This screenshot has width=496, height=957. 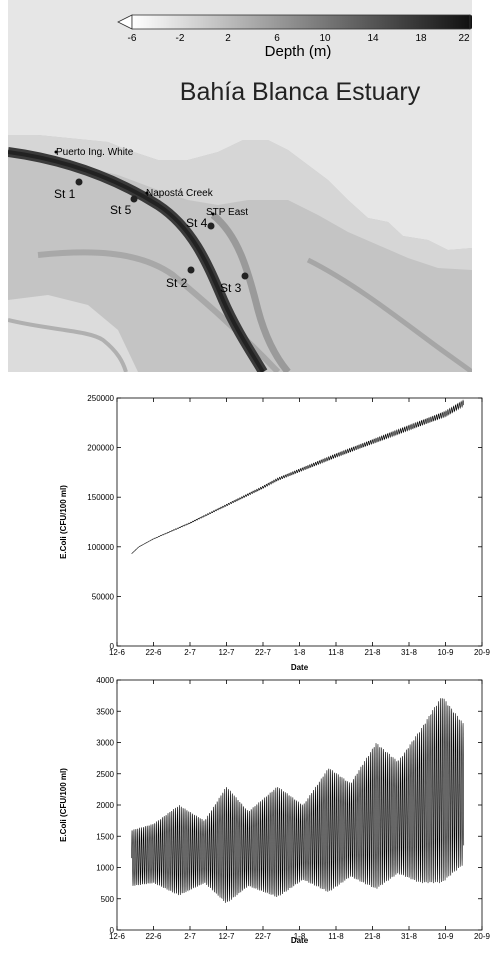 I want to click on y-tick-label: 250000, so click(x=100, y=398).